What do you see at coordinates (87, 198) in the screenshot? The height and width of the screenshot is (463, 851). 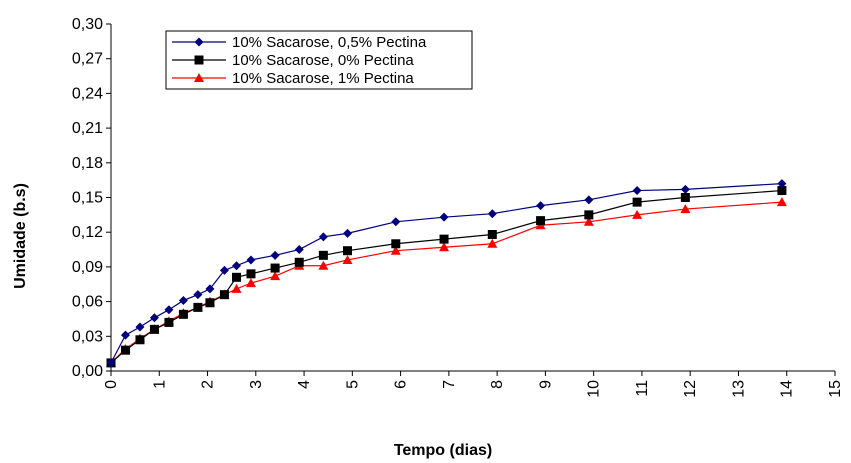 I see `y-tick-label: 0,15` at bounding box center [87, 198].